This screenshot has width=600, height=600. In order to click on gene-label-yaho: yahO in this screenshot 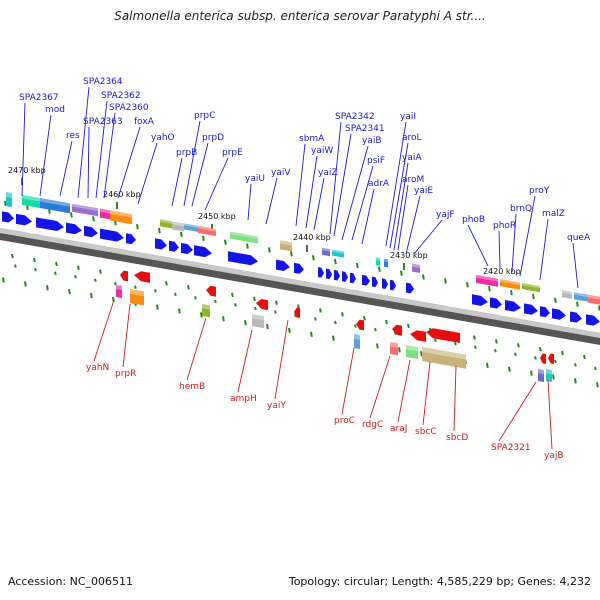, I will do `click(163, 138)`.